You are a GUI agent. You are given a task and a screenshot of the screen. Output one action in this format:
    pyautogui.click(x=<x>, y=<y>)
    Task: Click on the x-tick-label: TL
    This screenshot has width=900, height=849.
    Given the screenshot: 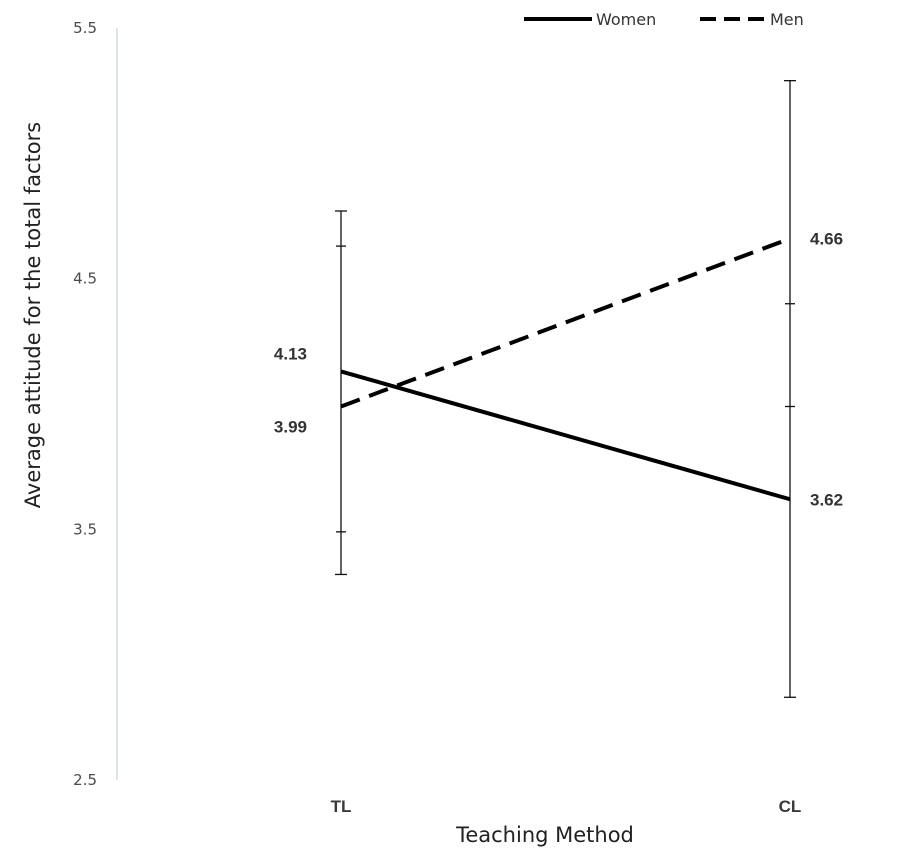 What is the action you would take?
    pyautogui.click(x=341, y=806)
    